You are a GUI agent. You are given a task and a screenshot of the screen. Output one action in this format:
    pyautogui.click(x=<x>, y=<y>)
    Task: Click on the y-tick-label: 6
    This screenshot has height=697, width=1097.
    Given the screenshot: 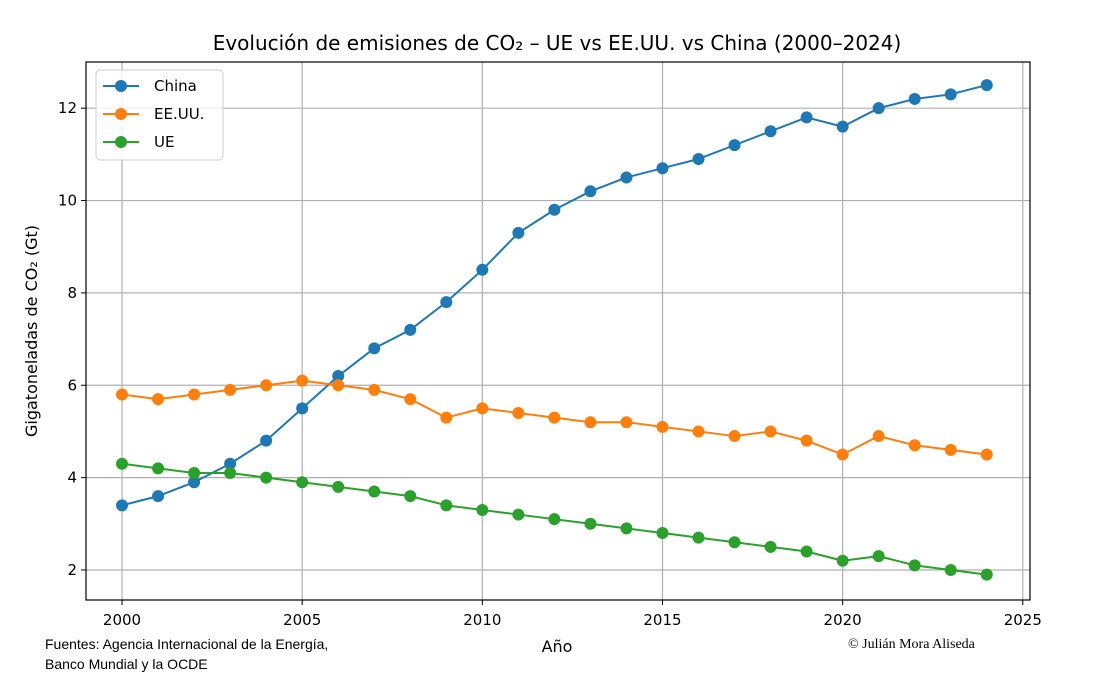 What is the action you would take?
    pyautogui.click(x=72, y=385)
    